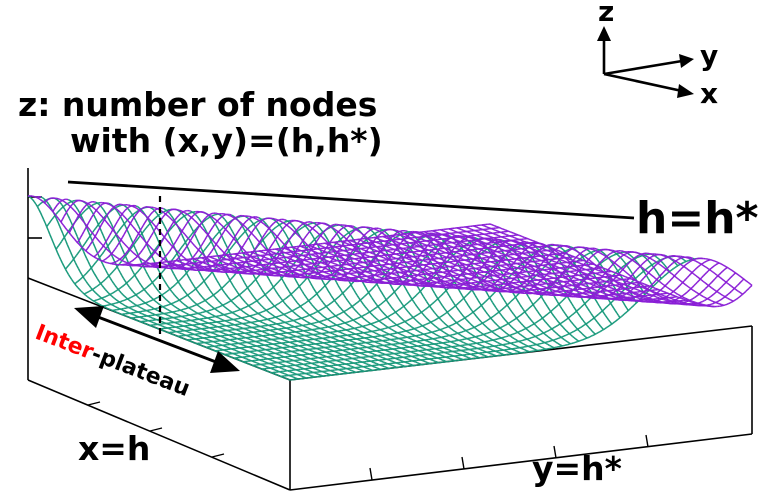 This screenshot has width=763, height=499. I want to click on frame-back-bottom-edge, so click(159, 435).